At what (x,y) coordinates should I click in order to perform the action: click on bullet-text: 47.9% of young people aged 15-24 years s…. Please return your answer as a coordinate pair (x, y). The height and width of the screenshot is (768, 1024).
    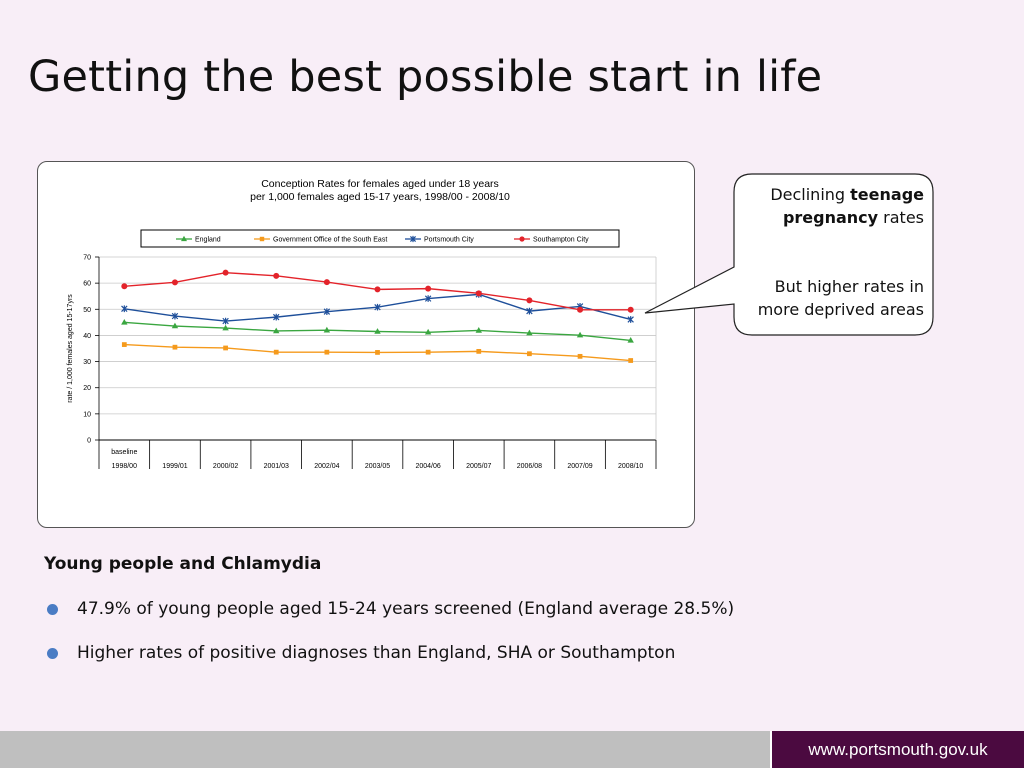
    Looking at the image, I should click on (406, 609).